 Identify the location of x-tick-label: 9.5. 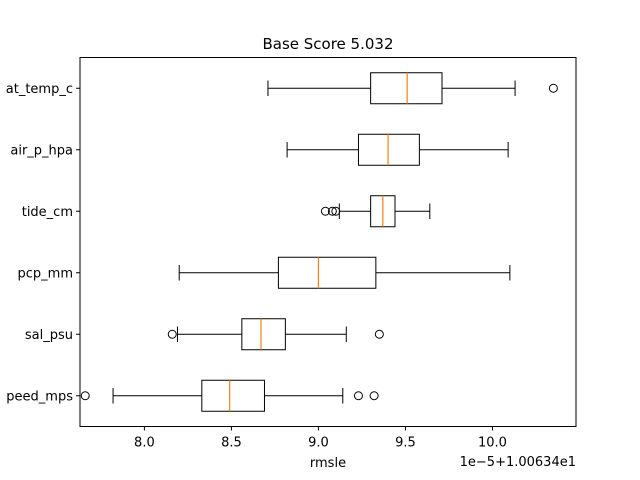
(405, 443).